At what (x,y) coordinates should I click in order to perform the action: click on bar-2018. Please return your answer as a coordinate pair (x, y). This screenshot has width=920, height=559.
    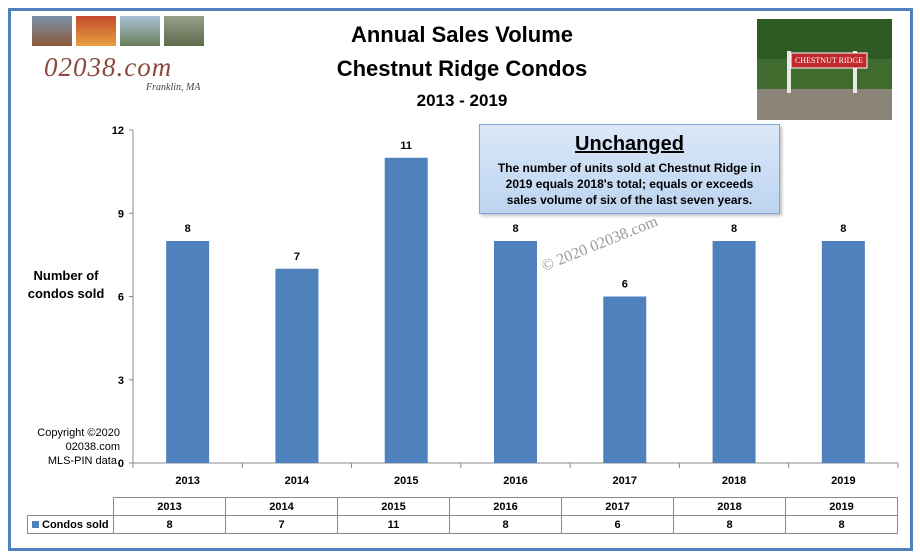
    Looking at the image, I should click on (734, 352).